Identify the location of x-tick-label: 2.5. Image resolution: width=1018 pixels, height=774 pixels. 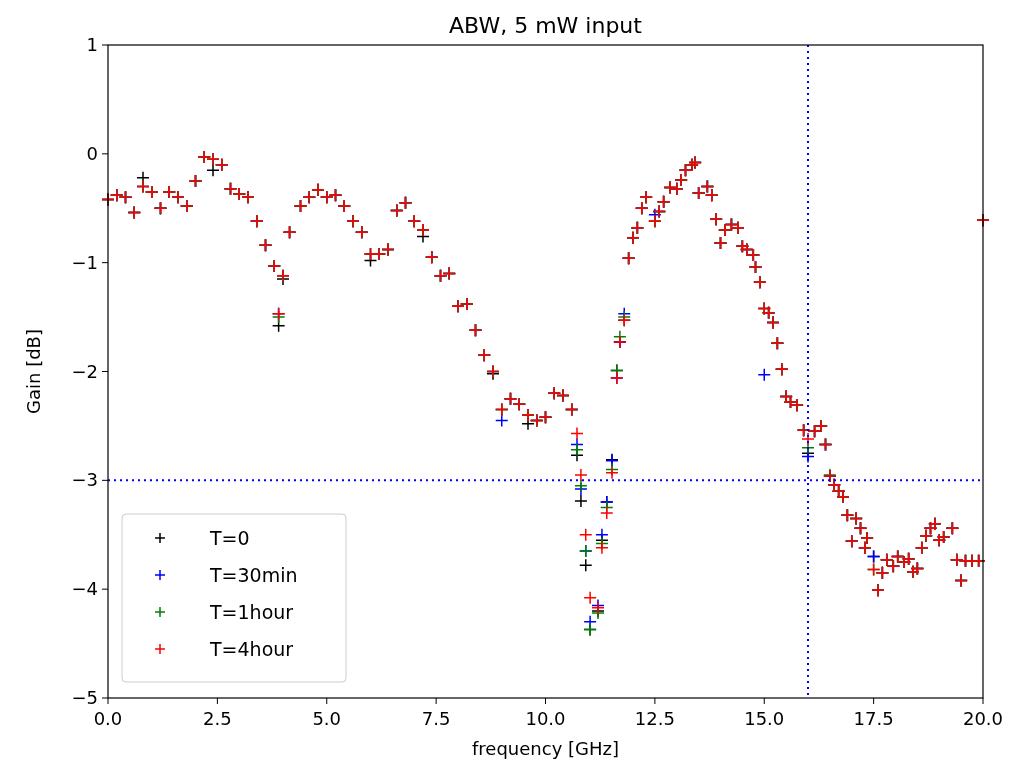
(217, 718).